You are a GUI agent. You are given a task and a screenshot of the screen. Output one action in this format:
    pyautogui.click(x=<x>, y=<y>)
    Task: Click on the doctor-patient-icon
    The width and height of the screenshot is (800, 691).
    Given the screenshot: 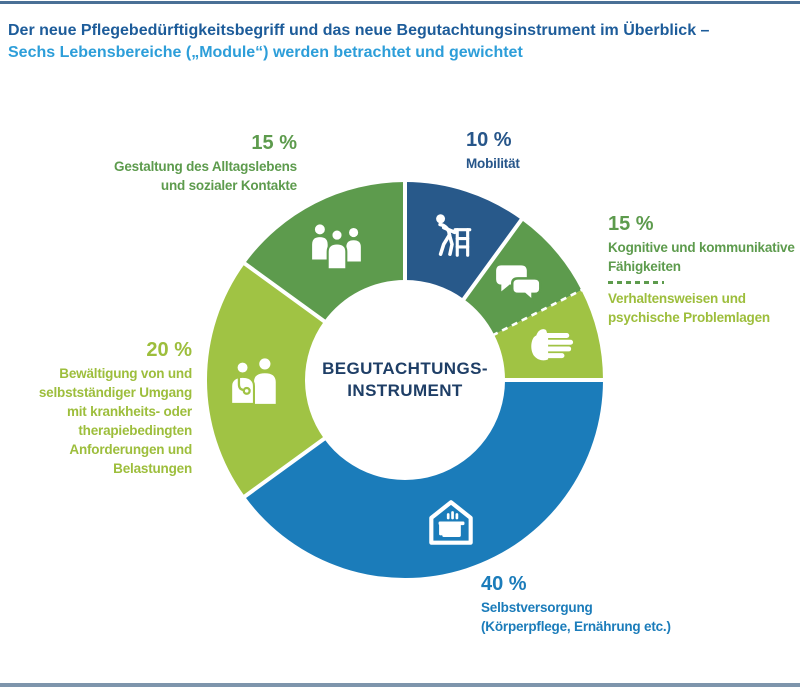 What is the action you would take?
    pyautogui.click(x=255, y=380)
    